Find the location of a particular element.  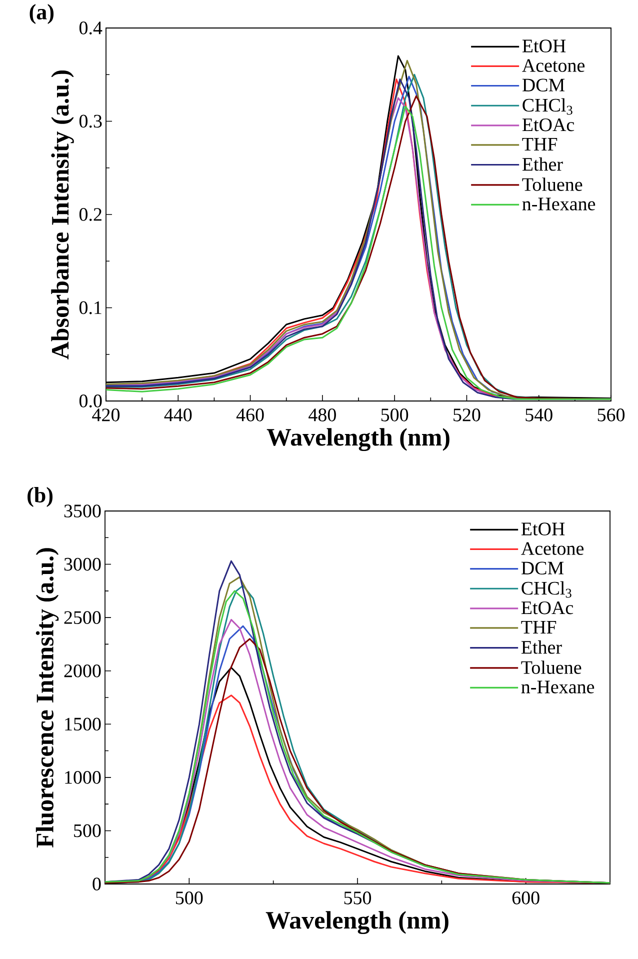

y-tick-label: 1000 is located at coordinates (83, 777).